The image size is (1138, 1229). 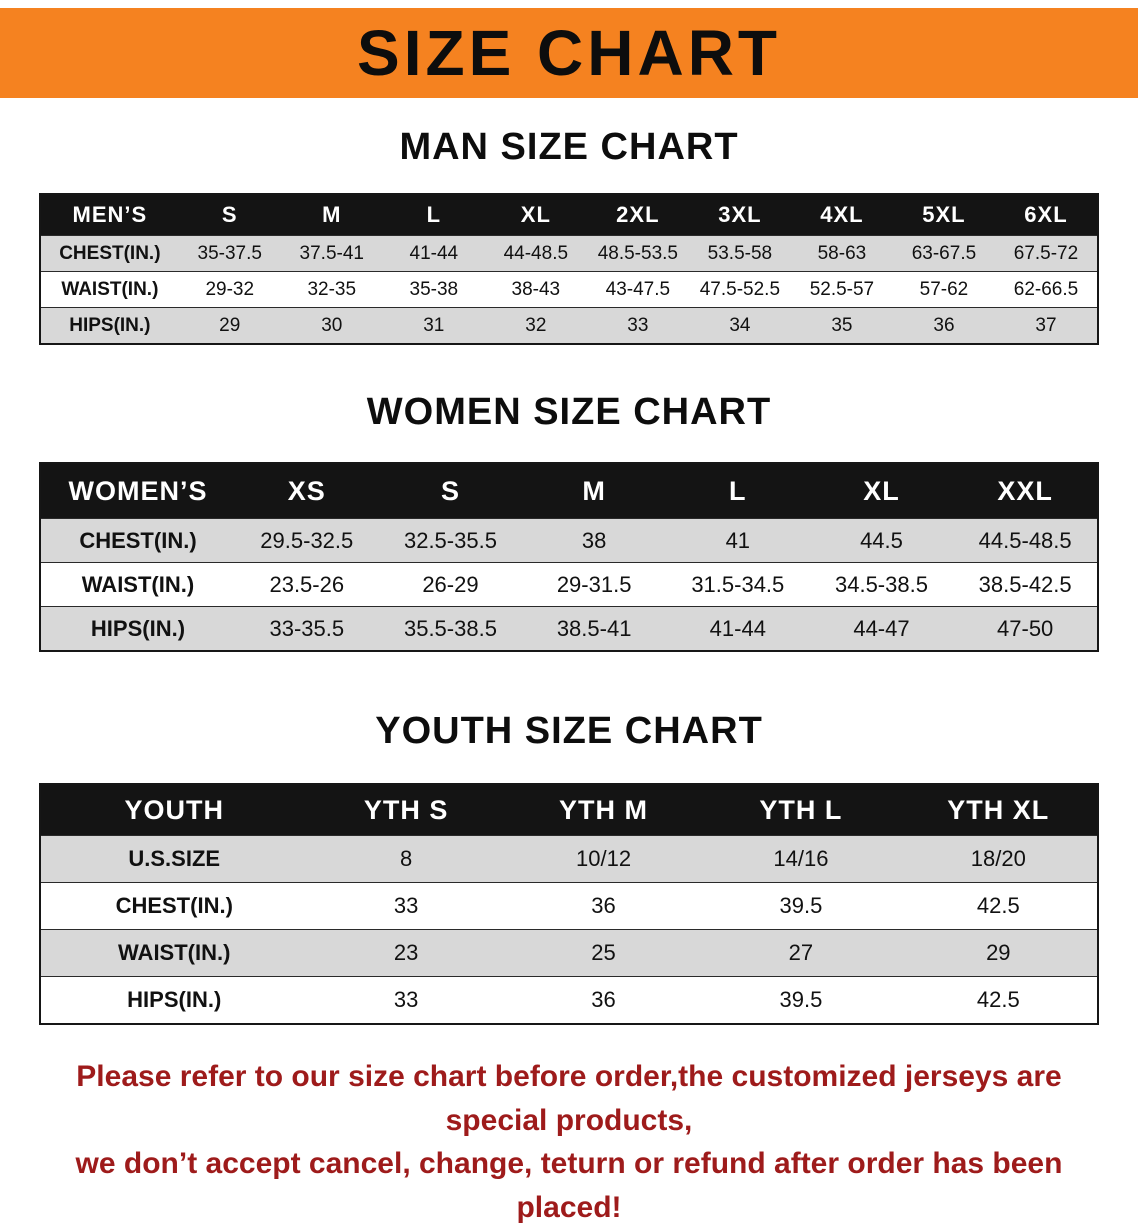 What do you see at coordinates (569, 147) in the screenshot?
I see `men-section-title: MAN SIZE CHART` at bounding box center [569, 147].